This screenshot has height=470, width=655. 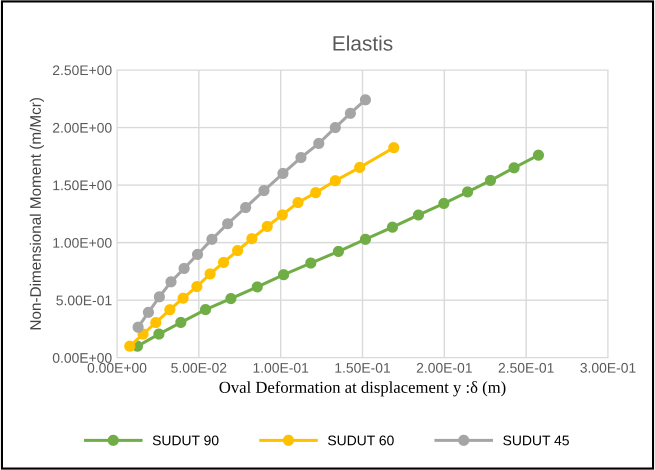 What do you see at coordinates (82, 185) in the screenshot?
I see `y-tick-label: 1.50E+00` at bounding box center [82, 185].